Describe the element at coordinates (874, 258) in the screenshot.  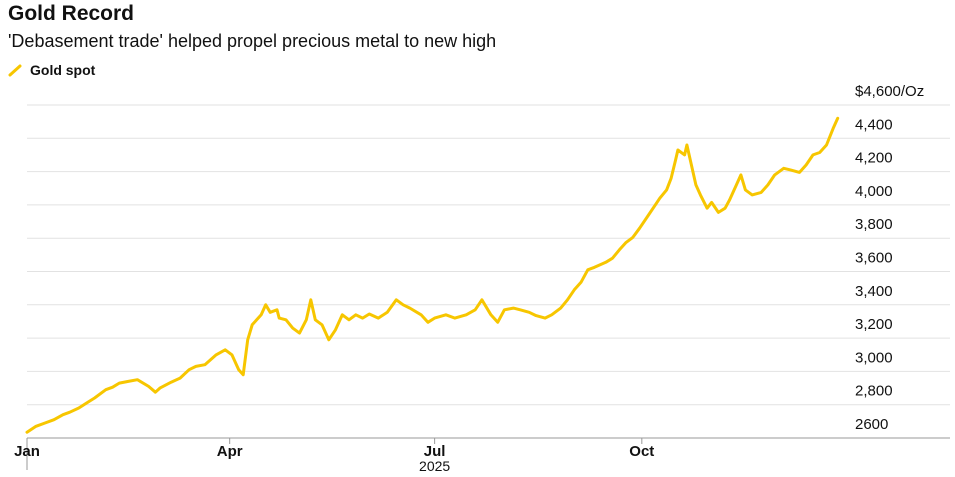
I see `y-tick-label: 3,600` at that location.